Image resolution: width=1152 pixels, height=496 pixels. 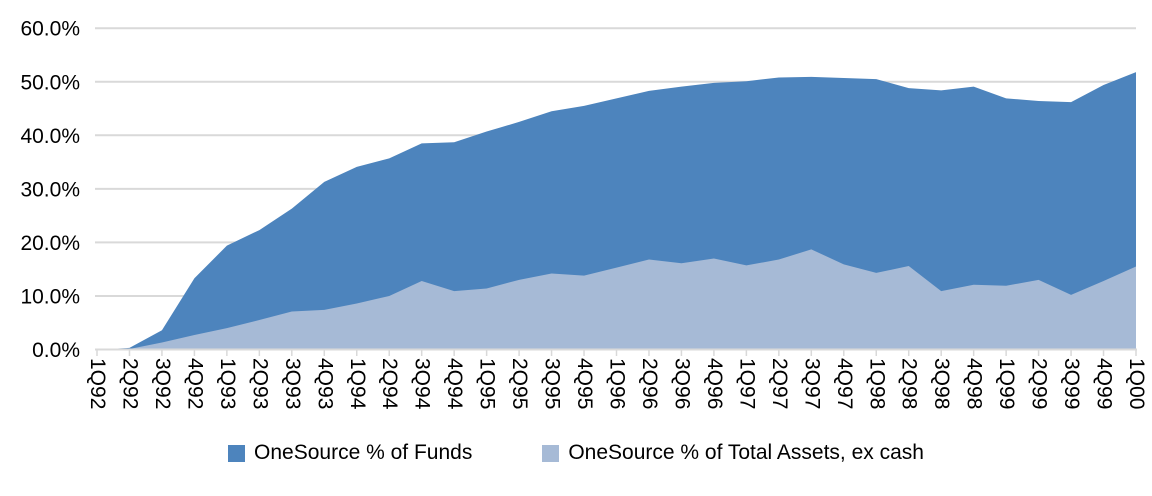 What do you see at coordinates (194, 383) in the screenshot?
I see `x-axis-tick-label: 4Q92` at bounding box center [194, 383].